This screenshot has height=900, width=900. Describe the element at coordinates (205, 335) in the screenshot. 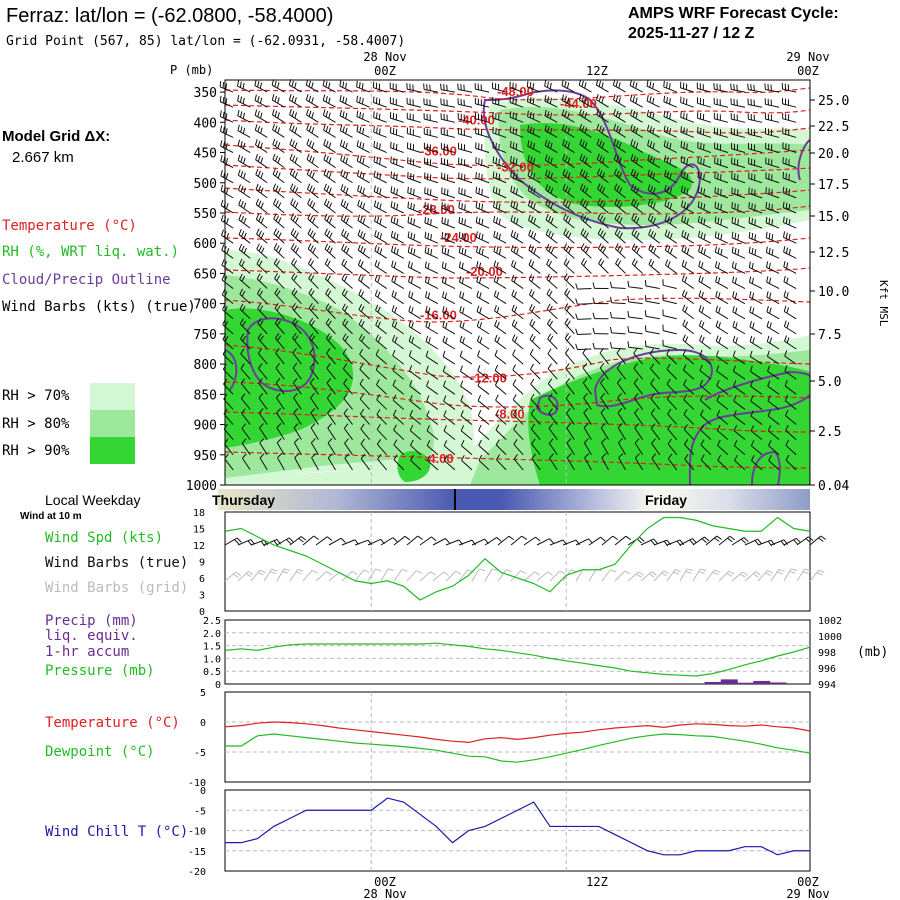

I see `pressure-tick-label: 750` at that location.